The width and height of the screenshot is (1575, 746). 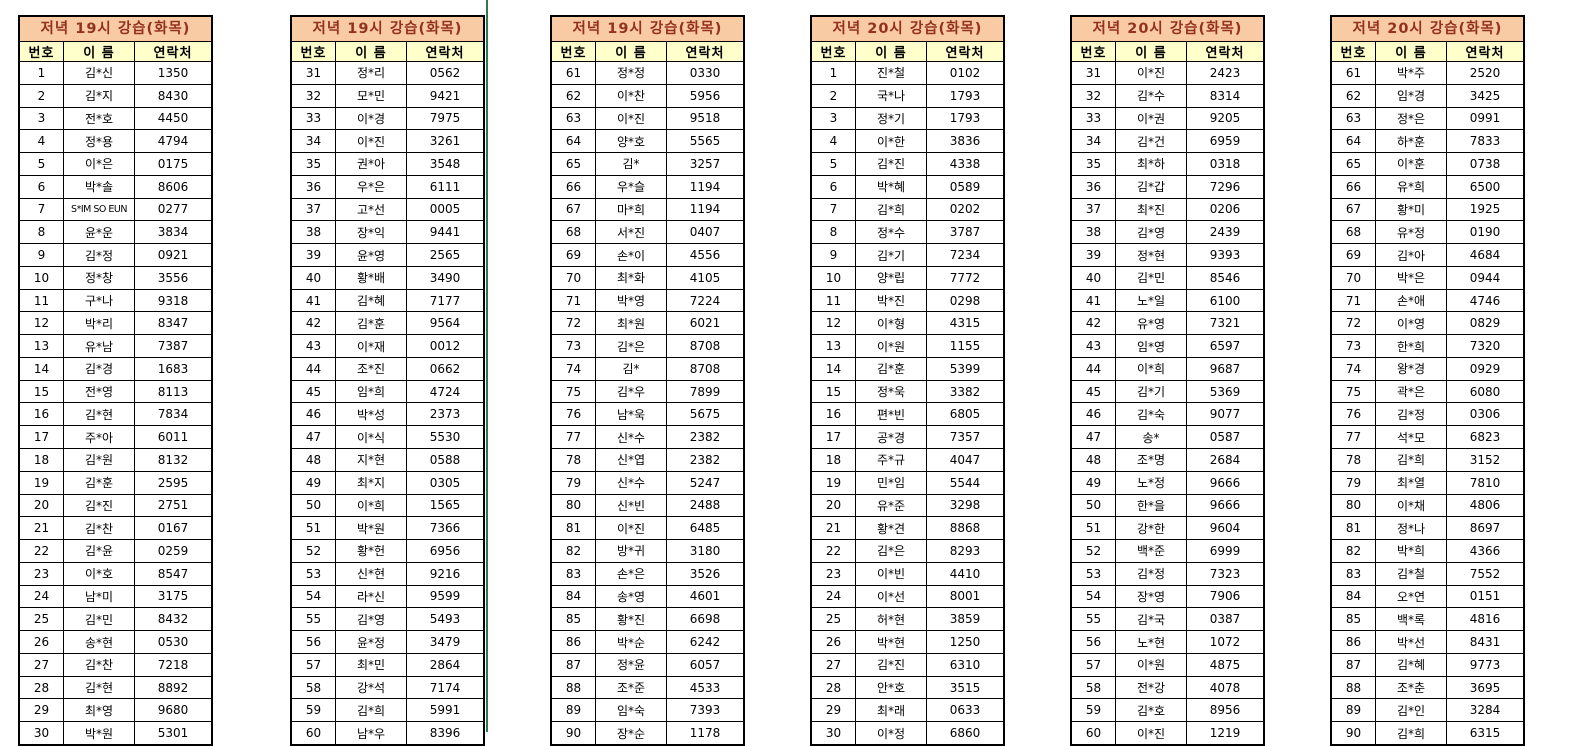 What do you see at coordinates (41, 619) in the screenshot?
I see `cell-no: 25` at bounding box center [41, 619].